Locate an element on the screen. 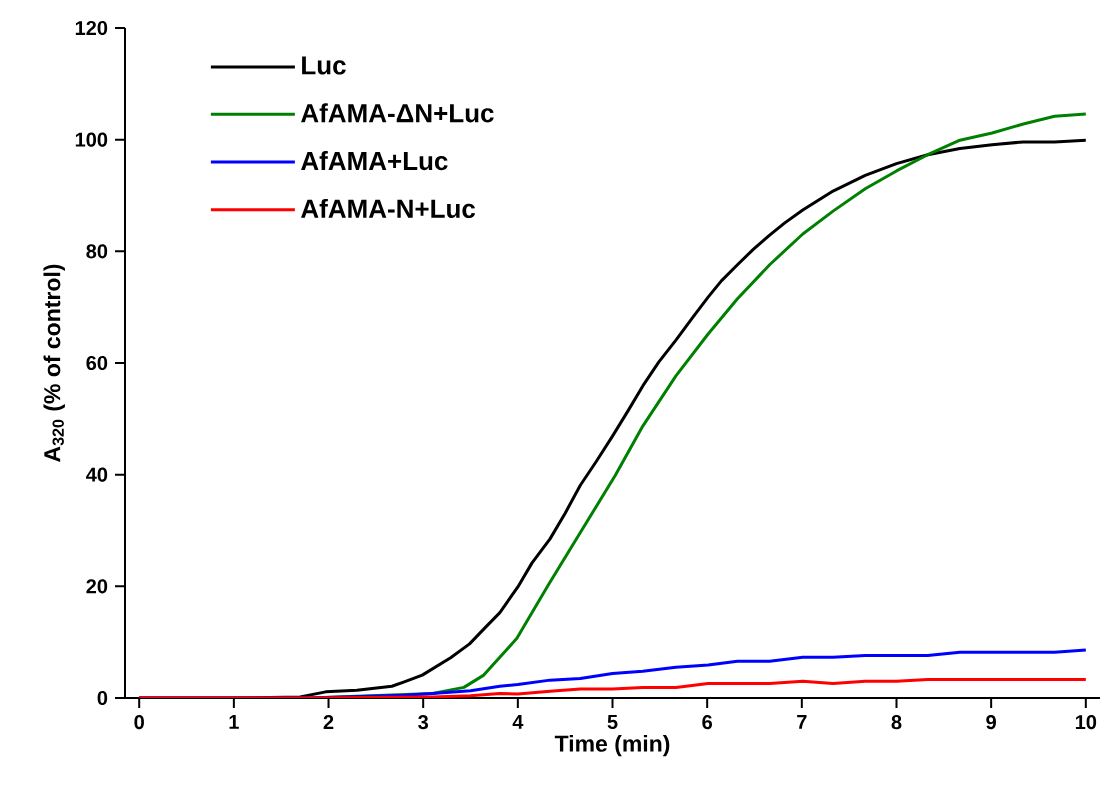 The height and width of the screenshot is (791, 1104). x-tick-label: 0 is located at coordinates (139, 722).